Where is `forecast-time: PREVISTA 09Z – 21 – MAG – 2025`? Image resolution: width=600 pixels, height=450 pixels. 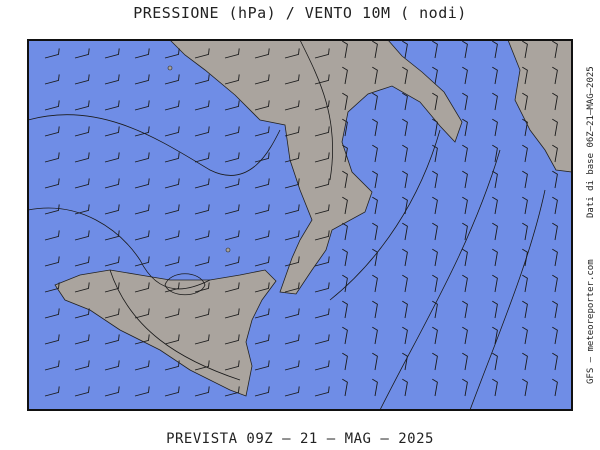
forecast-time: PREVISTA 09Z – 21 – MAG – 2025 is located at coordinates (300, 439).